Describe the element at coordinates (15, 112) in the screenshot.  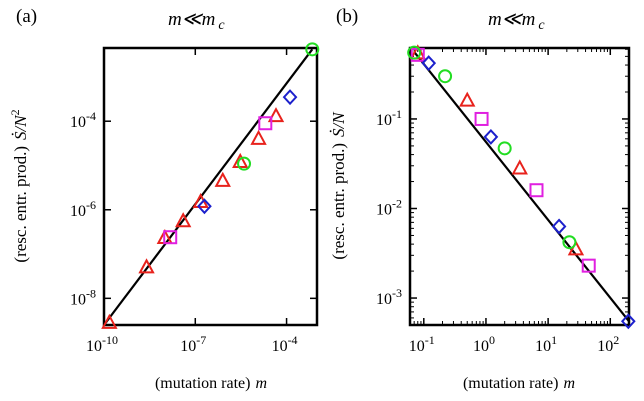
I see `panel-a-ylabel-exp: 2` at that location.